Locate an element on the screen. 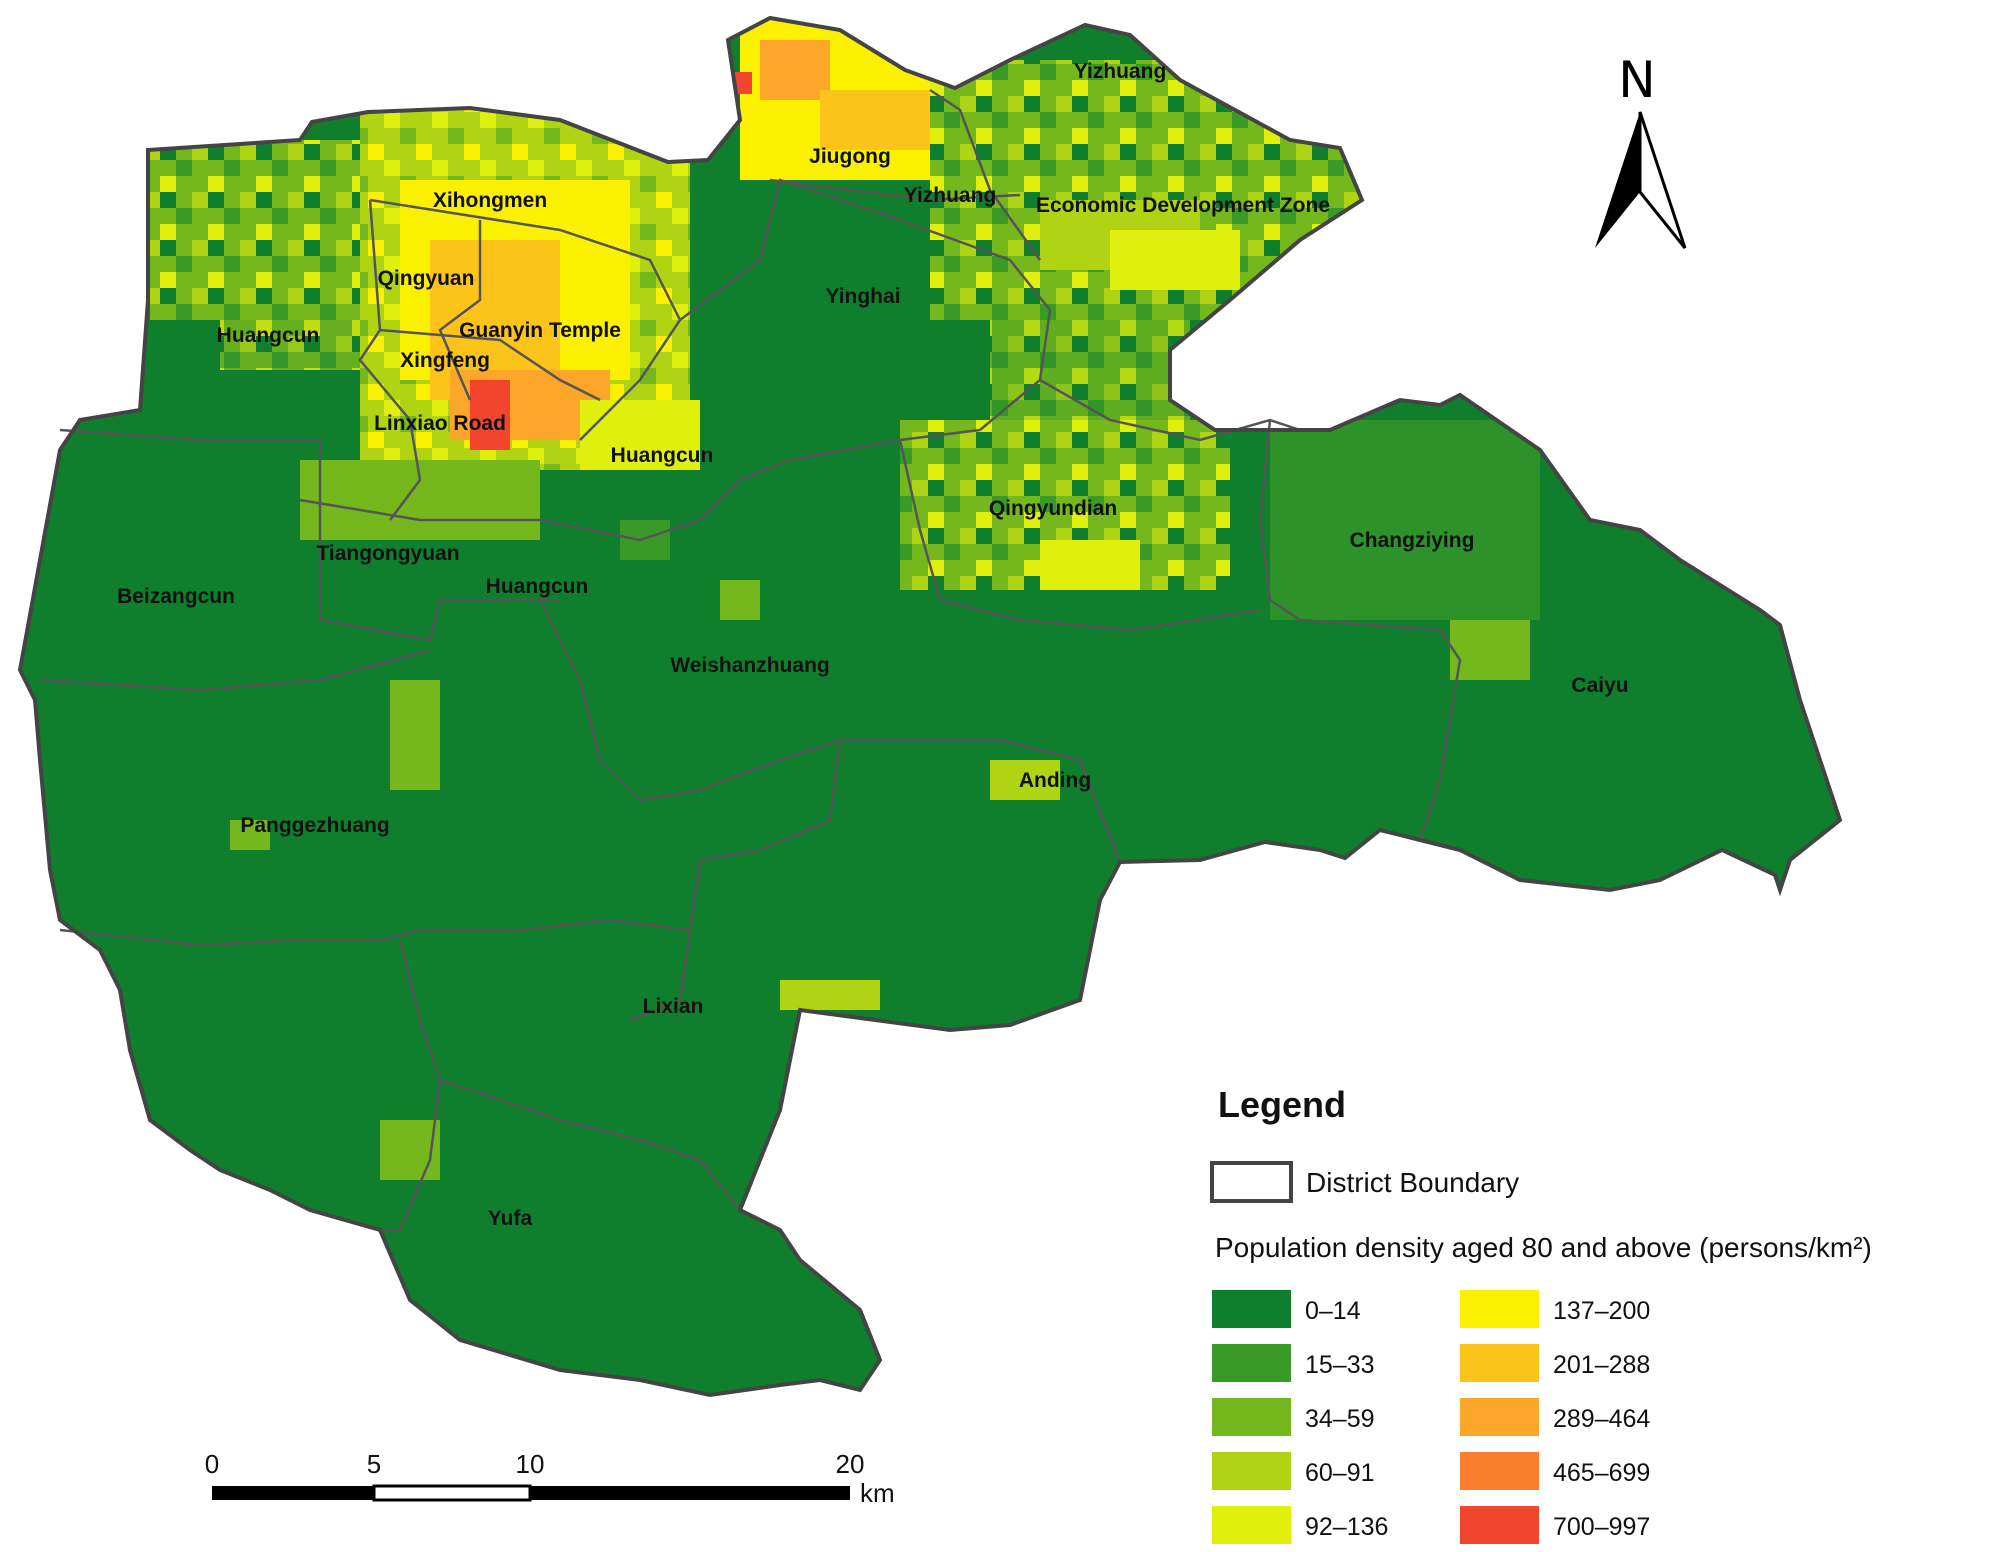 This screenshot has width=2008, height=1552. label-huangcun-south: Huangcun is located at coordinates (537, 586).